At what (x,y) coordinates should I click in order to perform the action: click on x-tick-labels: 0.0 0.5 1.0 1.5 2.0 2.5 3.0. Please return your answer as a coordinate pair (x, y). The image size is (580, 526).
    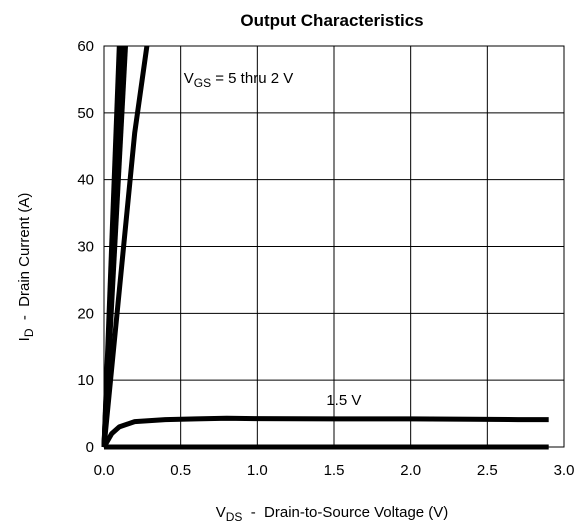
    Looking at the image, I should click on (334, 470).